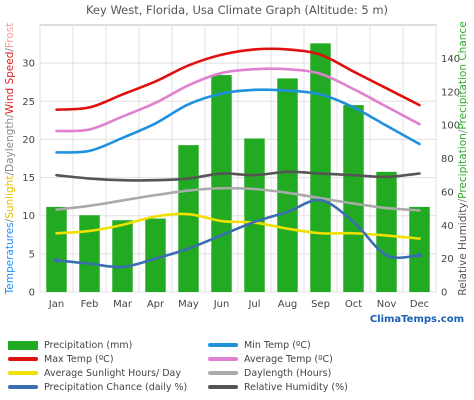 The image size is (474, 400). I want to click on x-tick-label: Nov, so click(387, 304).